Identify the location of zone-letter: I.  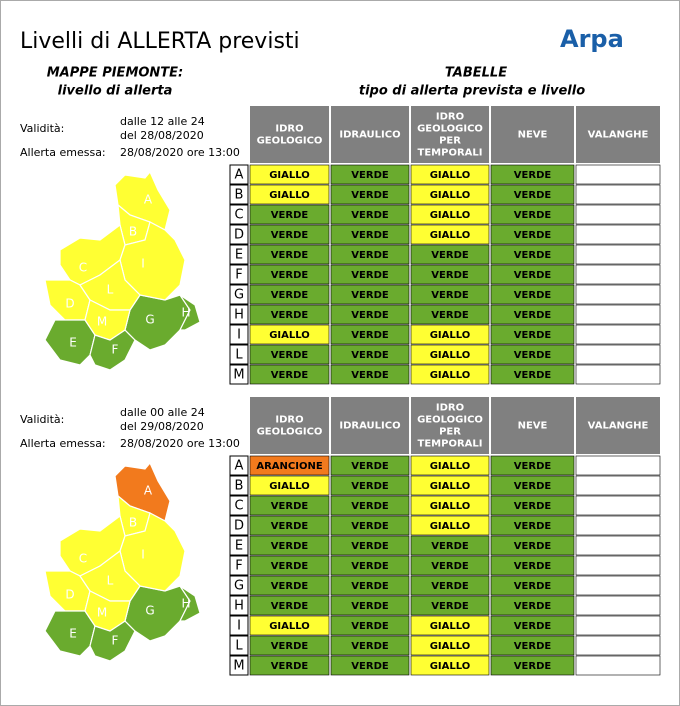
(239, 626).